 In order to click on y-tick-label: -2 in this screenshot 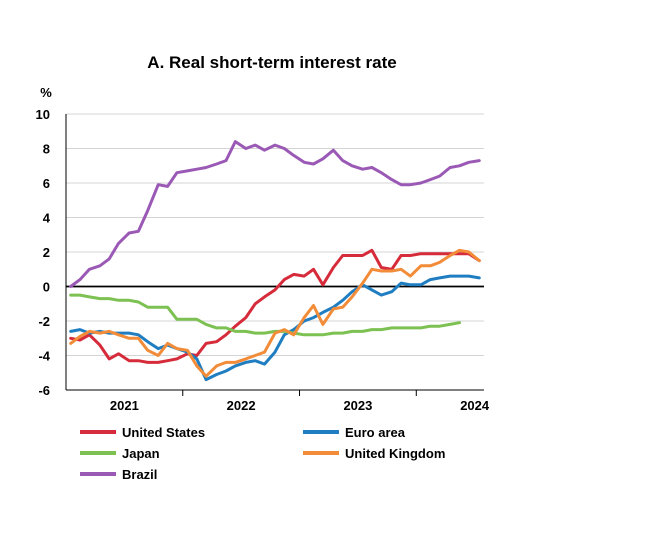, I will do `click(44, 321)`.